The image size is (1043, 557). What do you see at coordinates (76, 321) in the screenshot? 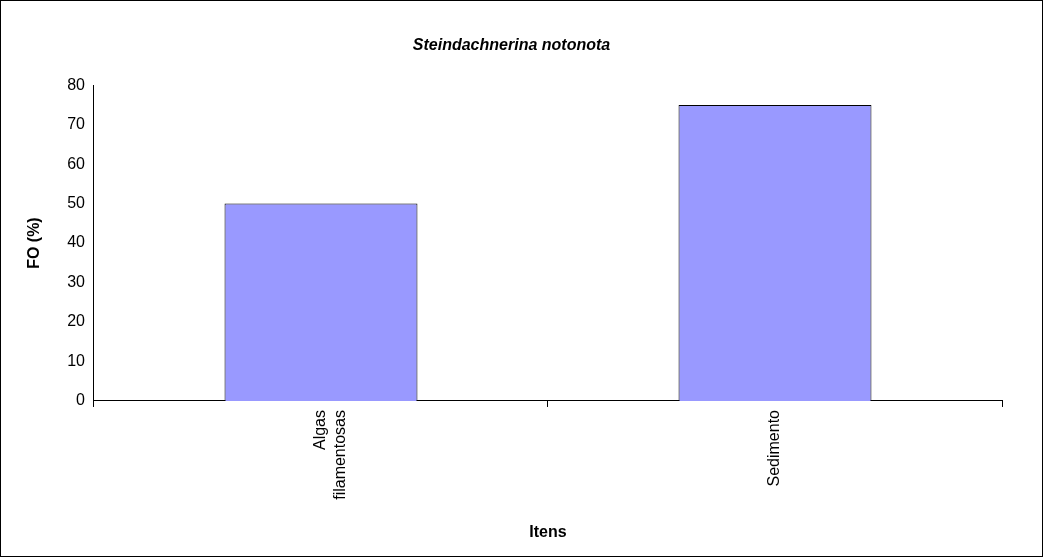
I see `y-tick-label: 20` at bounding box center [76, 321].